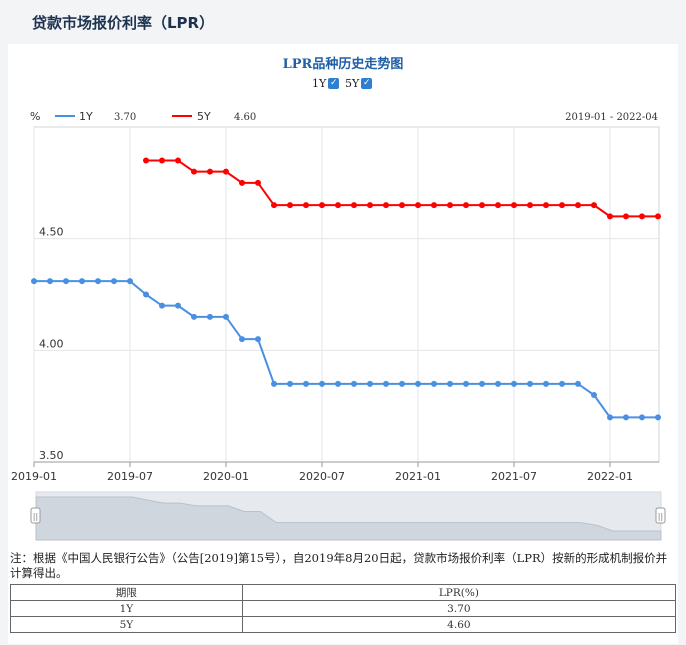  What do you see at coordinates (514, 476) in the screenshot?
I see `x-tick-label: 2021-07` at bounding box center [514, 476].